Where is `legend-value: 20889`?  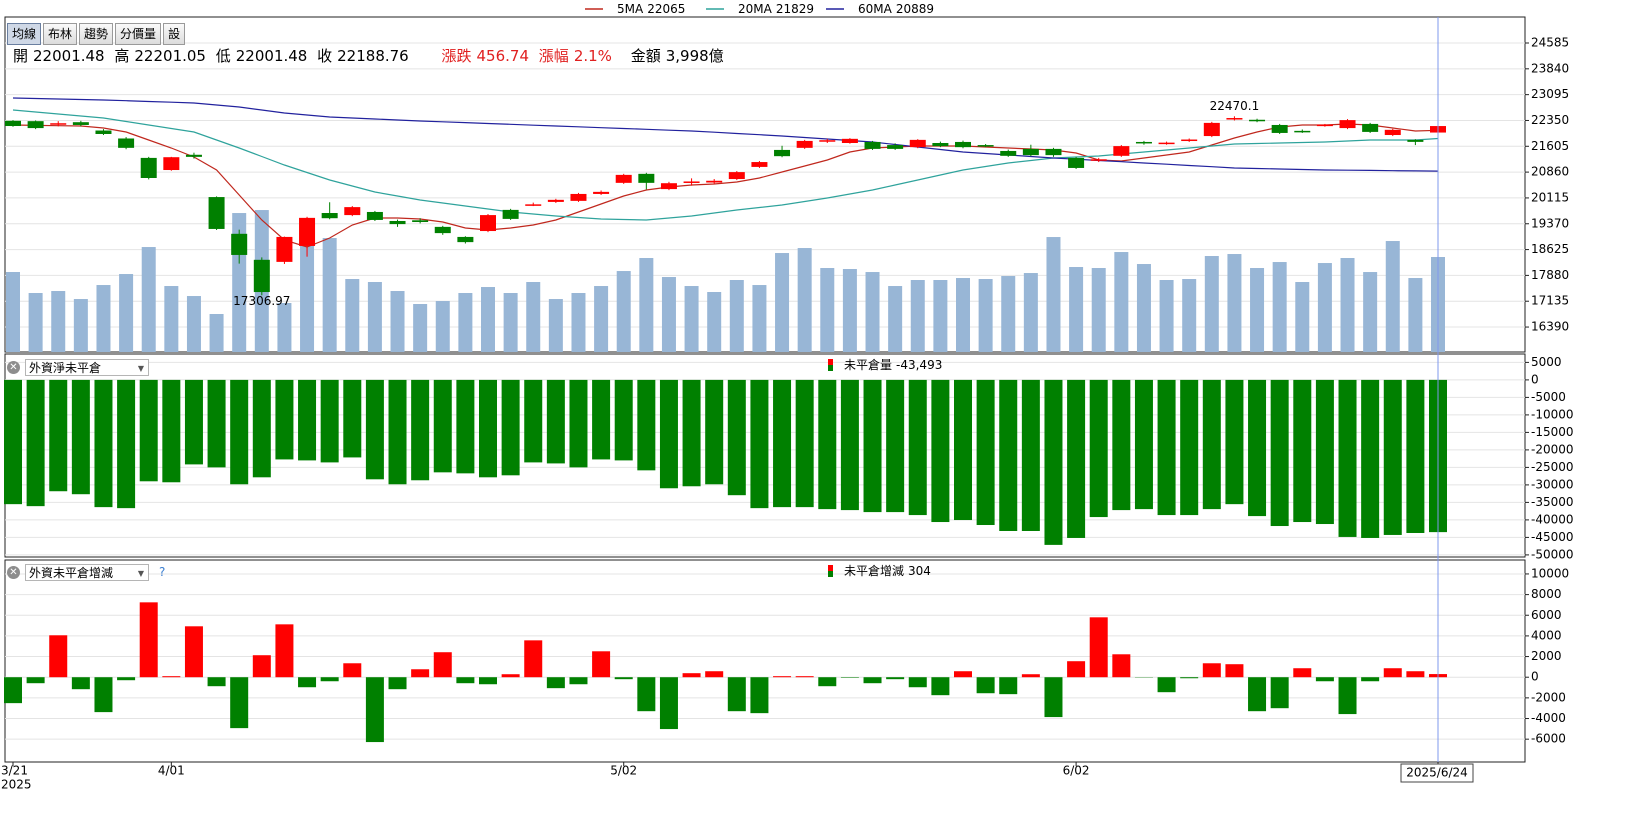
legend-value: 20889 is located at coordinates (915, 9).